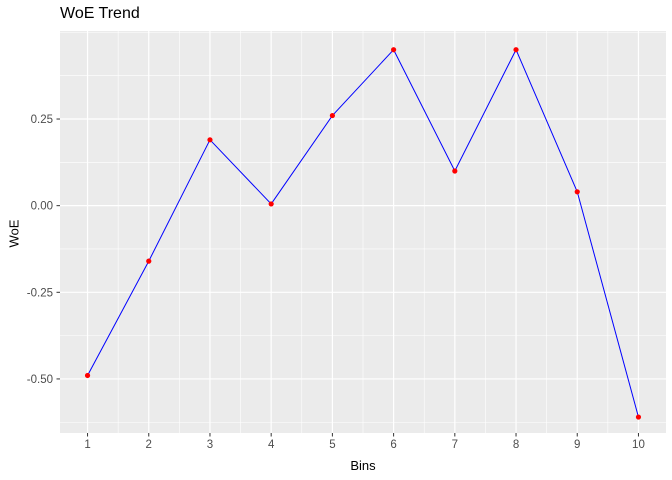 This screenshot has height=480, width=672. Describe the element at coordinates (149, 445) in the screenshot. I see `x-tick-label: 2` at that location.